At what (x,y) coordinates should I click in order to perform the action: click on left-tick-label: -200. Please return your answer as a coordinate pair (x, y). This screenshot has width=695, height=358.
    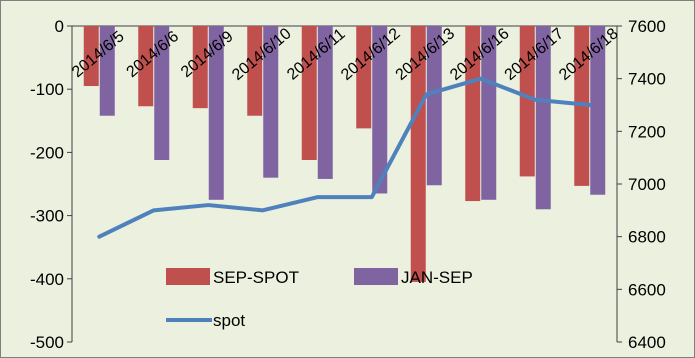
    Looking at the image, I should click on (47, 152).